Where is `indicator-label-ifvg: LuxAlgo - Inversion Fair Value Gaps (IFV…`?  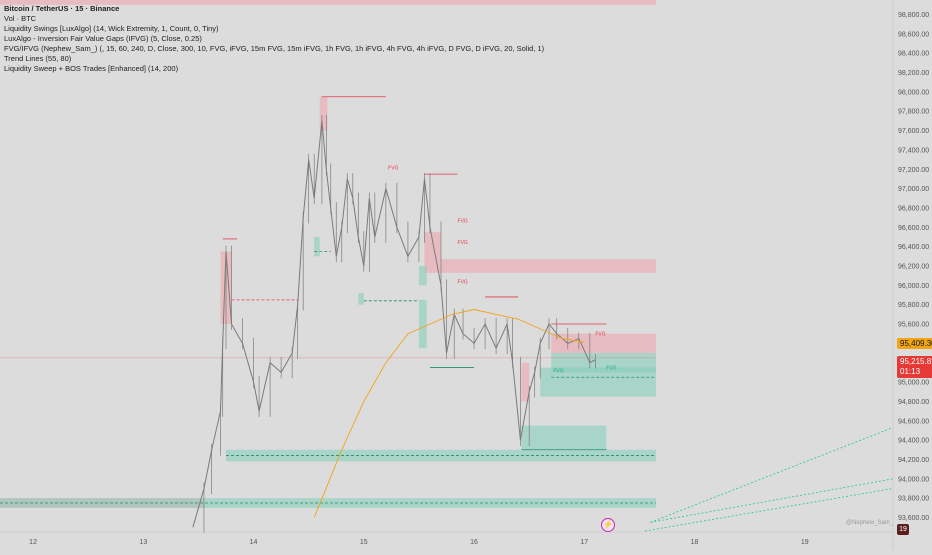
indicator-label-ifvg: LuxAlgo - Inversion Fair Value Gaps (IFV… is located at coordinates (103, 38).